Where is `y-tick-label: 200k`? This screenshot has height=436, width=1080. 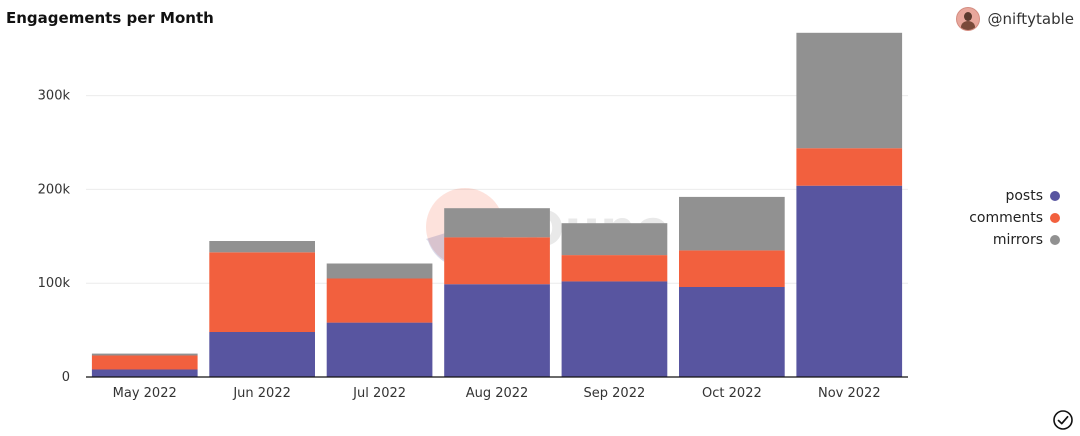 y-tick-label: 200k is located at coordinates (54, 189).